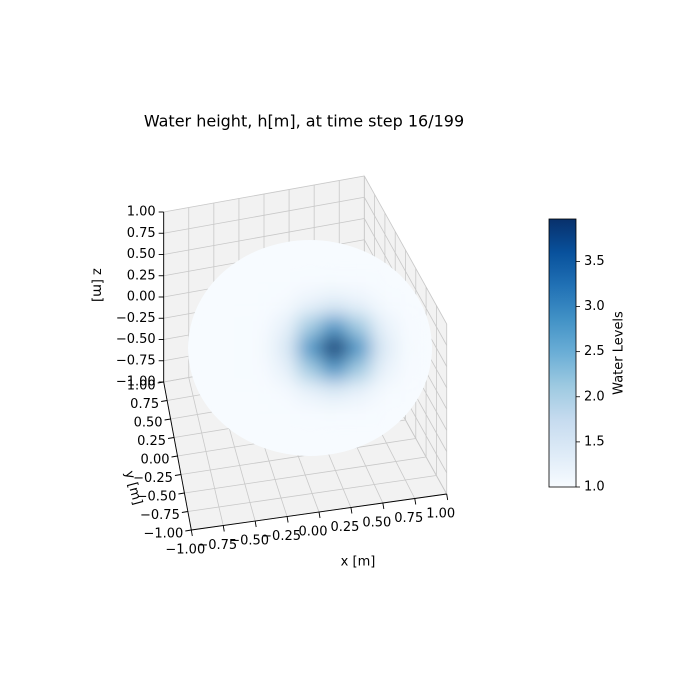  What do you see at coordinates (144, 404) in the screenshot?
I see `y-tick-label: 0.75` at bounding box center [144, 404].